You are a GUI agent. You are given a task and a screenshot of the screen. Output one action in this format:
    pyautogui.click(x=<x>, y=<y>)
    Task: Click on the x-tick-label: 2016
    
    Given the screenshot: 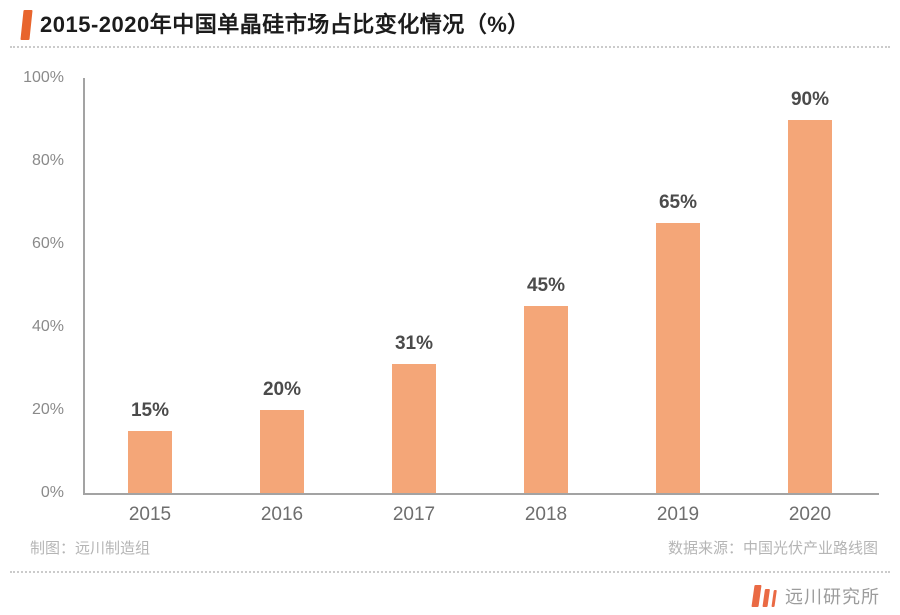 What is the action you would take?
    pyautogui.click(x=282, y=514)
    